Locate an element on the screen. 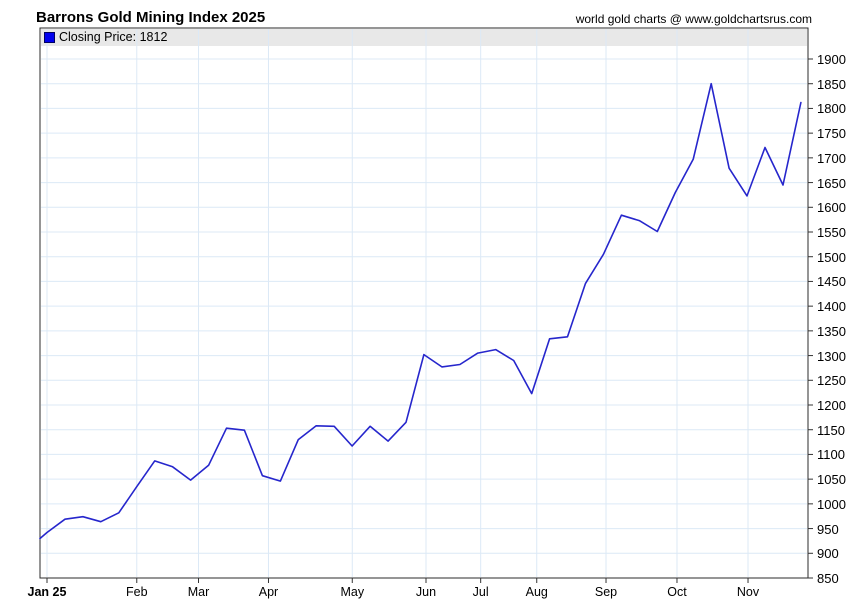 The image size is (850, 616). y-axis-label: 850 is located at coordinates (828, 578).